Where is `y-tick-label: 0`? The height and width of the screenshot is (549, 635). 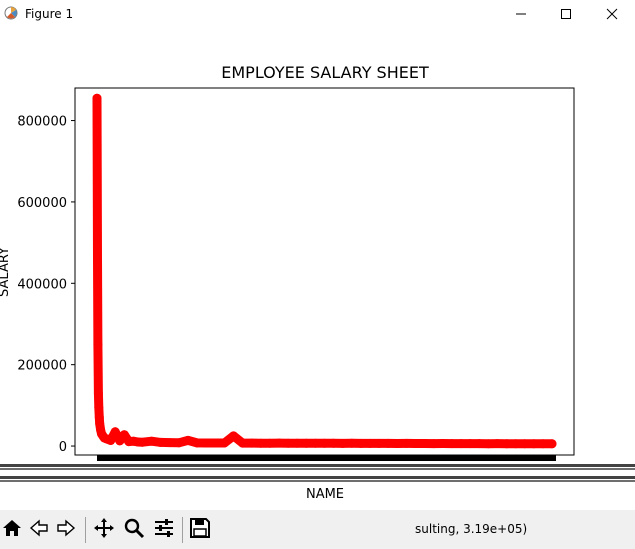
y-tick-label: 0 is located at coordinates (63, 447).